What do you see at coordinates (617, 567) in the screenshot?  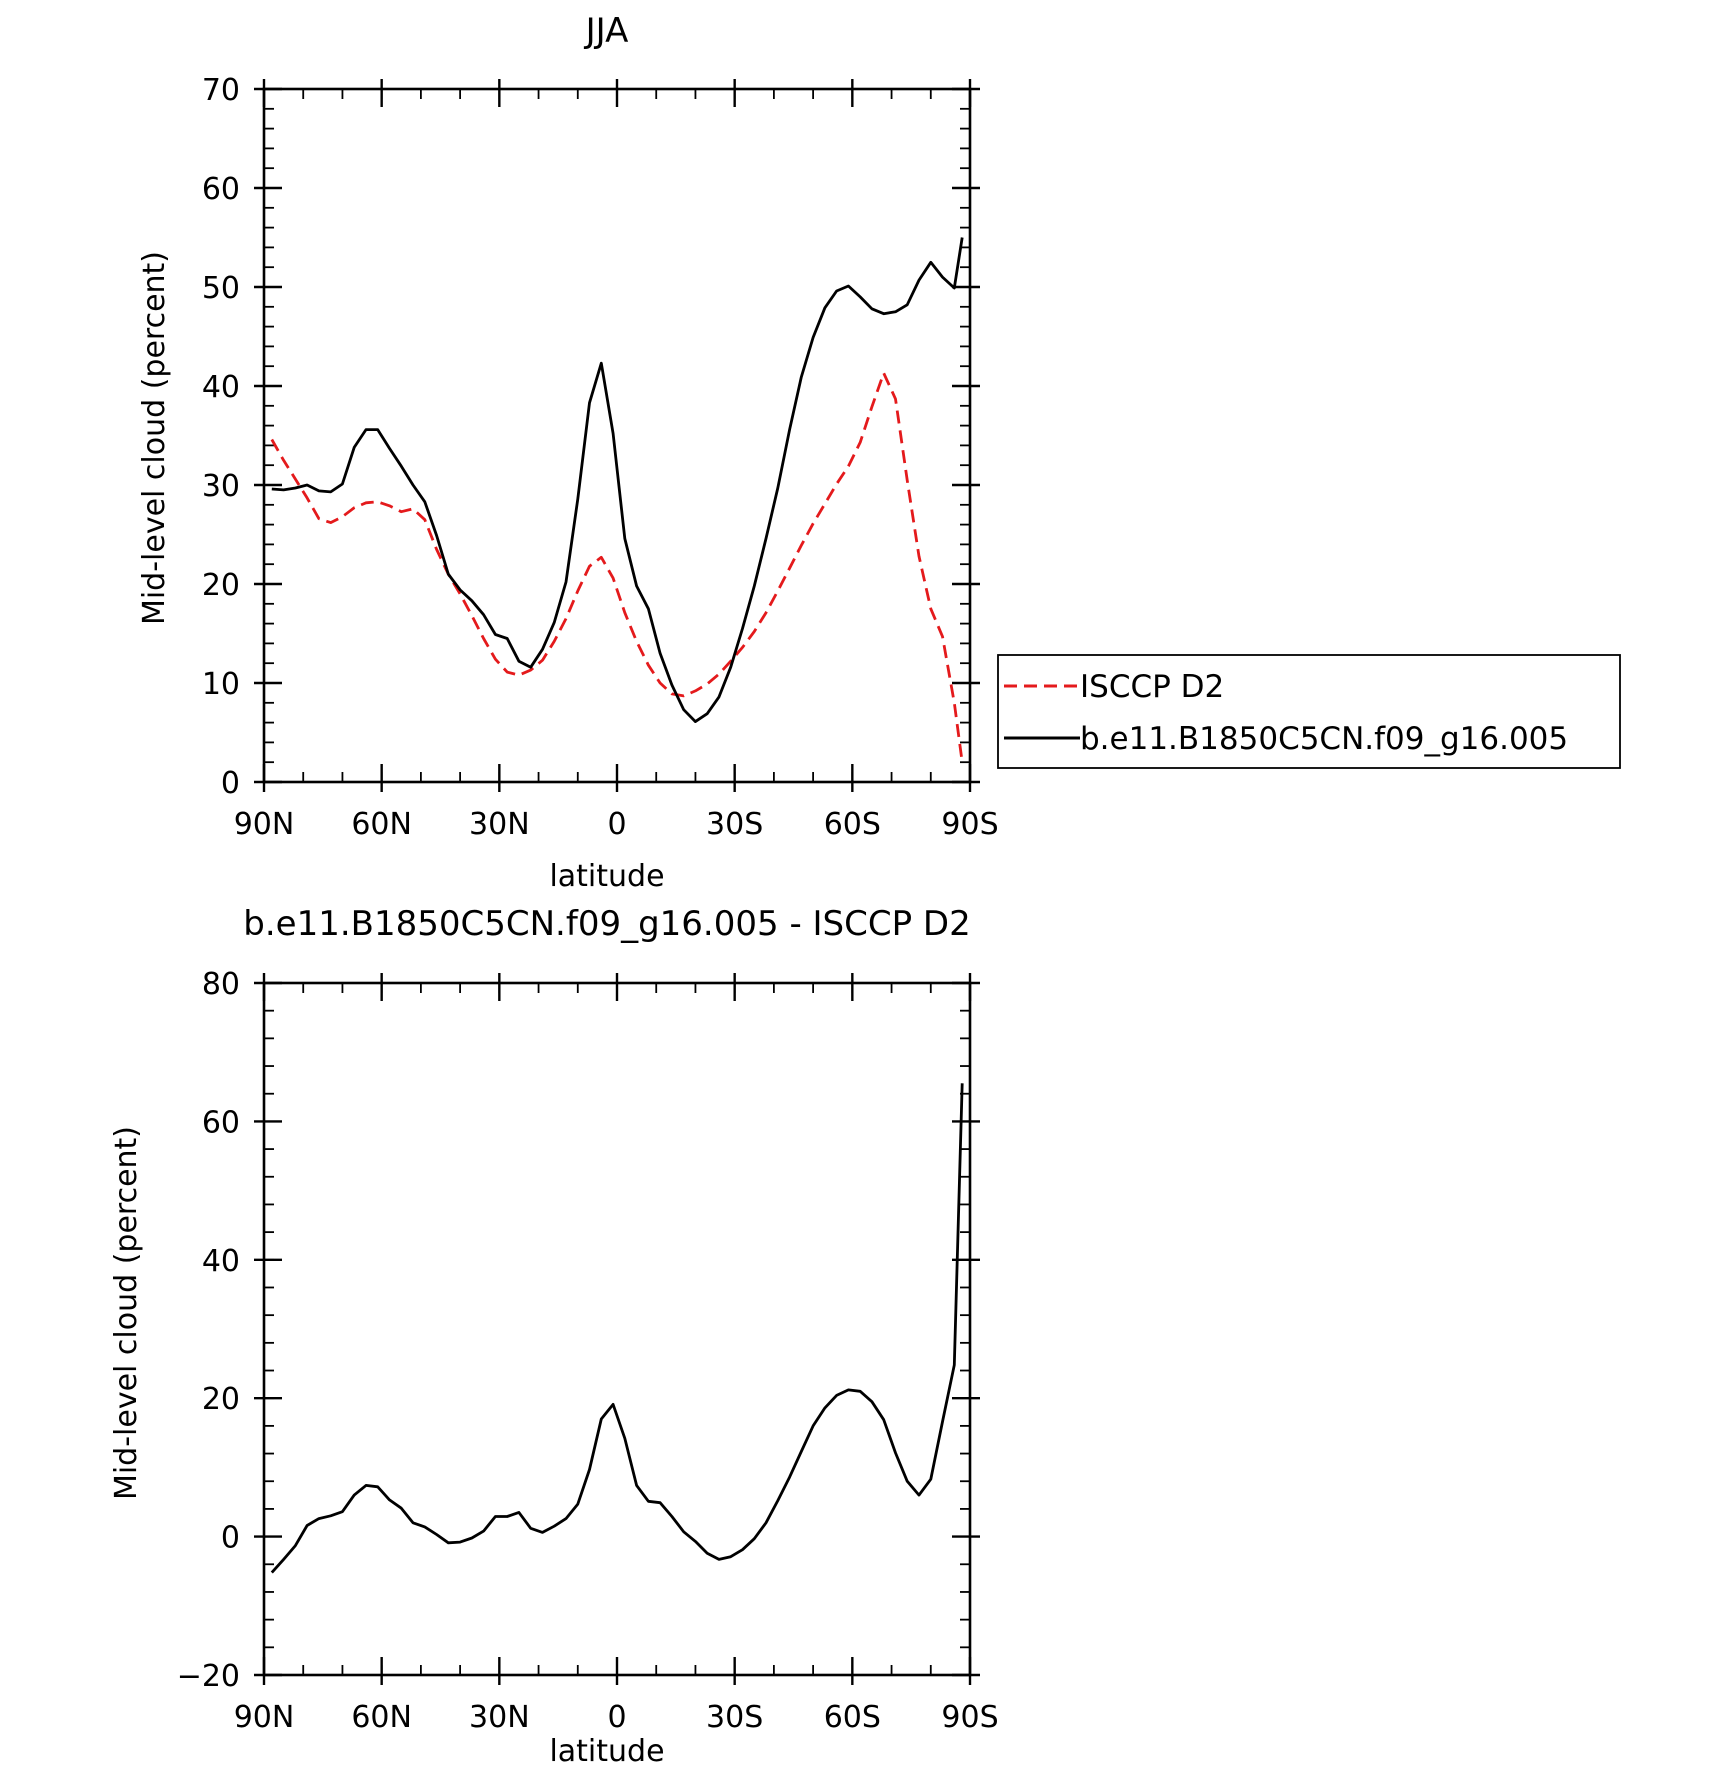 I see `series-line-isccp-d2` at bounding box center [617, 567].